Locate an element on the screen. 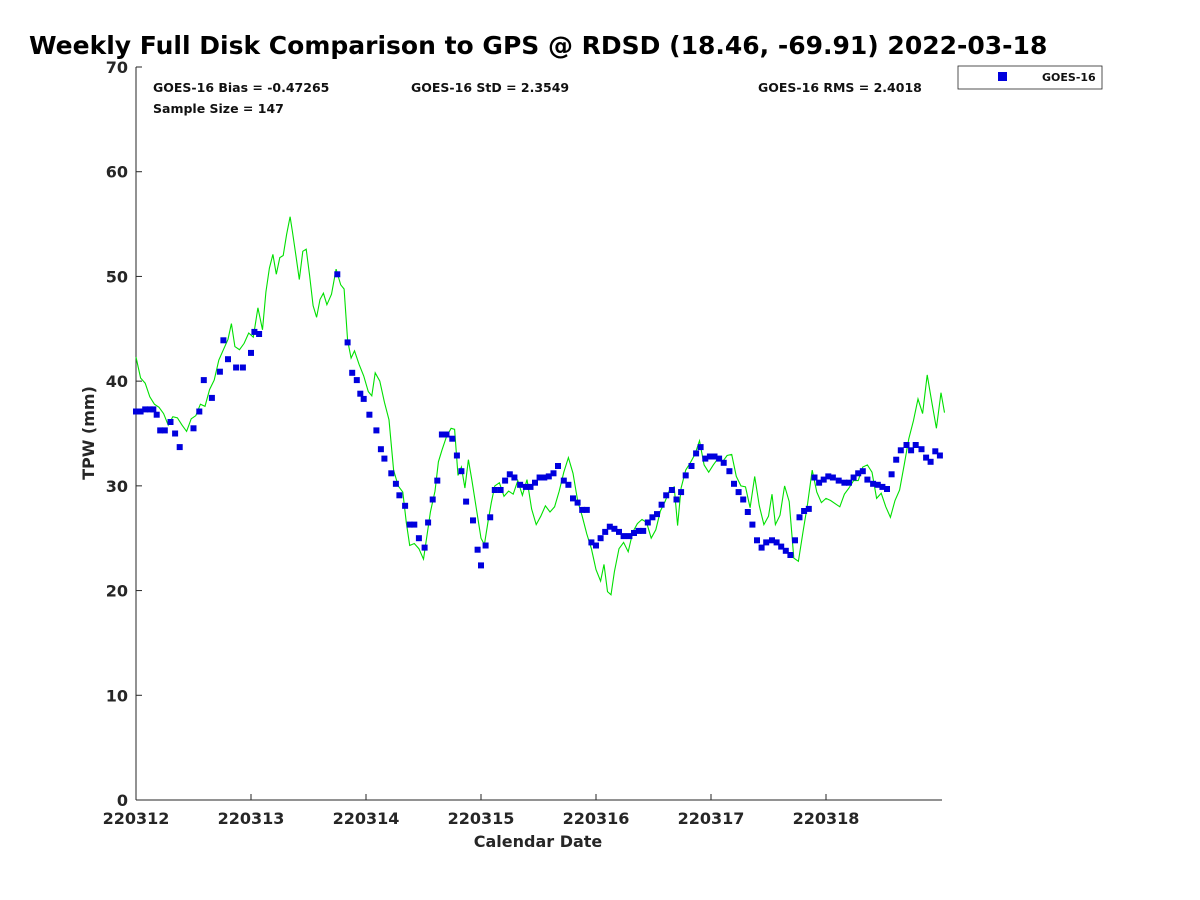 The width and height of the screenshot is (1200, 900). x-tick-label: 220317 is located at coordinates (711, 818).